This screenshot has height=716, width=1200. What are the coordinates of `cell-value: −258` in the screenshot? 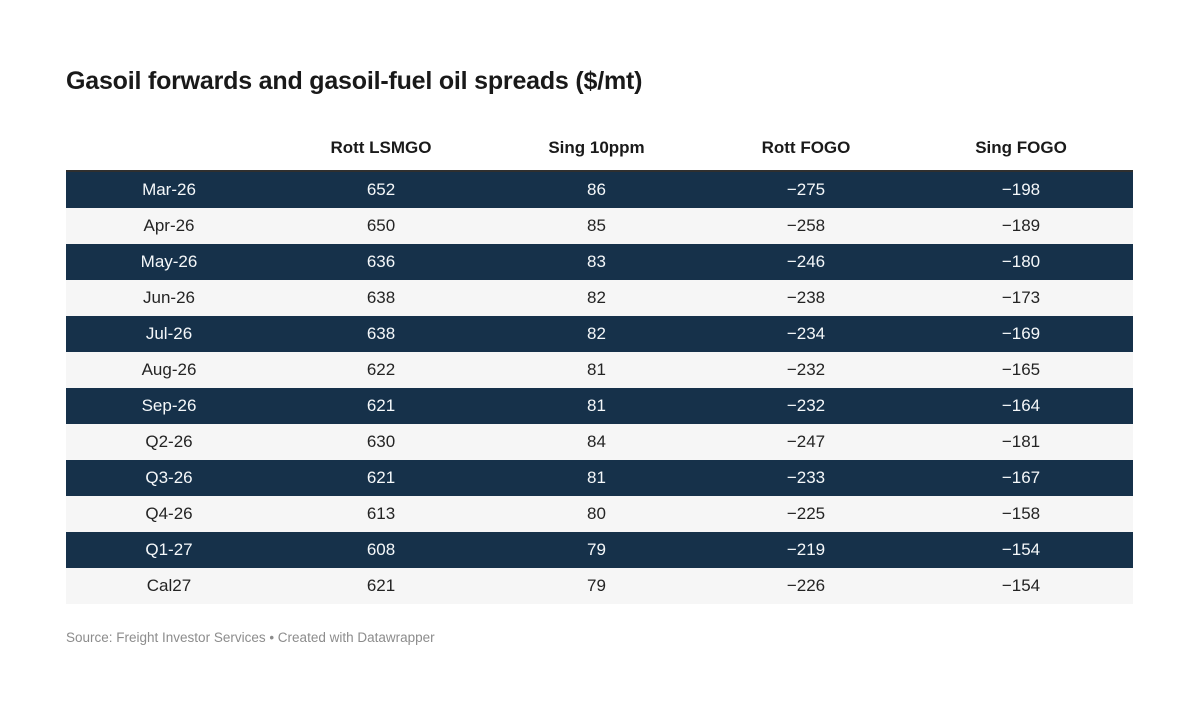 It's located at (806, 225).